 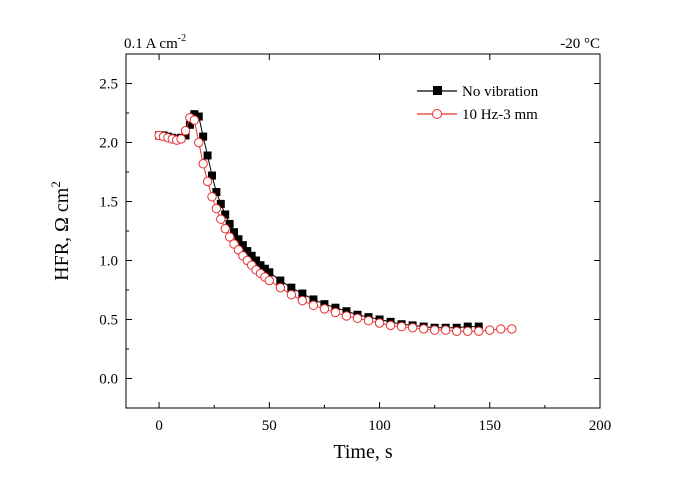 I want to click on y-tick-label: 0.5, so click(x=108, y=321).